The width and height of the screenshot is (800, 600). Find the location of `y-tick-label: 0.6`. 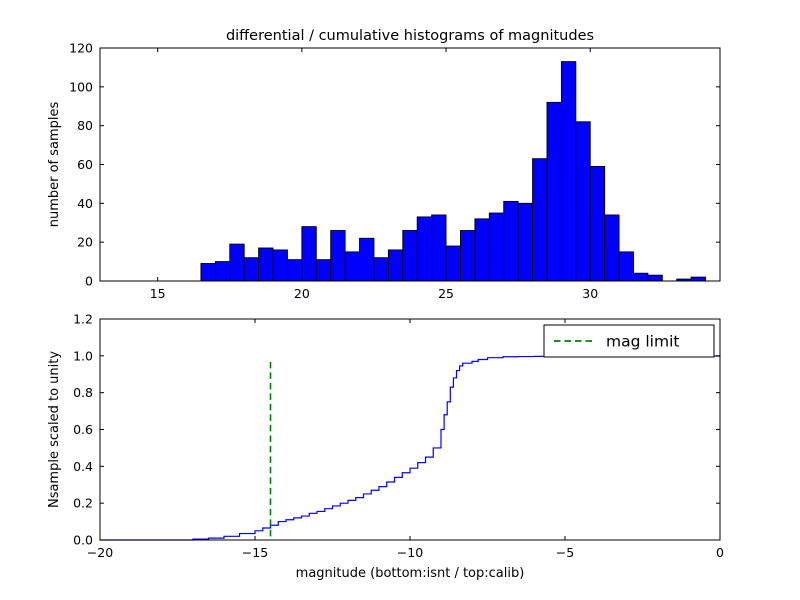

y-tick-label: 0.6 is located at coordinates (83, 429).